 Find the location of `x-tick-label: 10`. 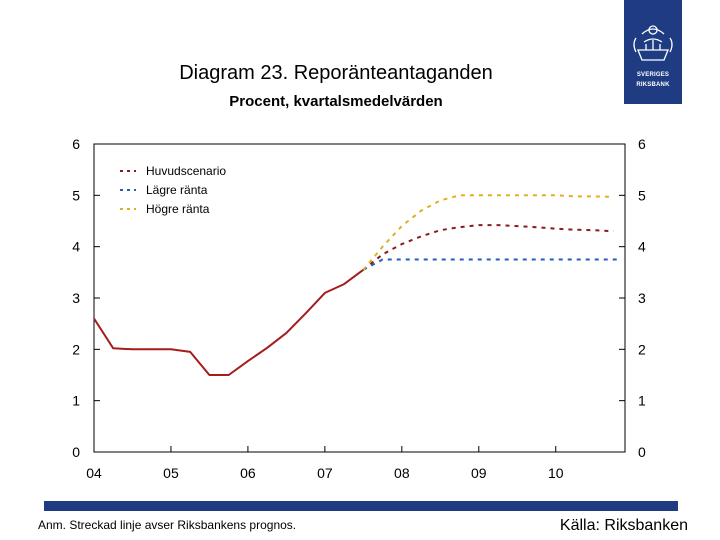

x-tick-label: 10 is located at coordinates (556, 473).